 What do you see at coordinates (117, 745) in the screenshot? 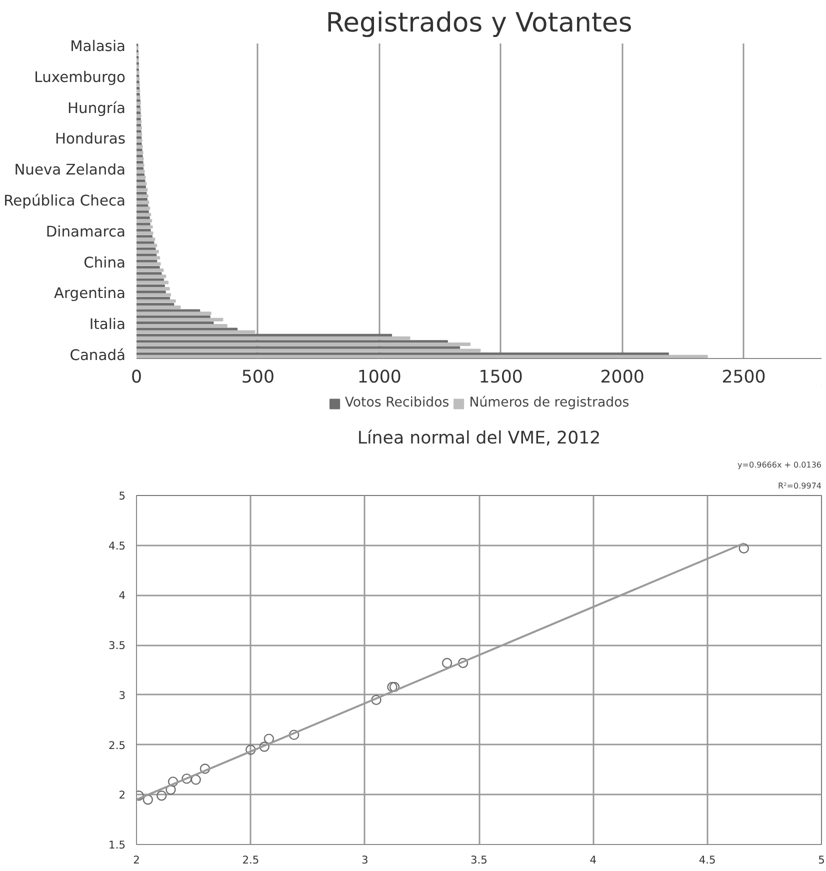
I see `y-tick-label: 2.5` at bounding box center [117, 745].